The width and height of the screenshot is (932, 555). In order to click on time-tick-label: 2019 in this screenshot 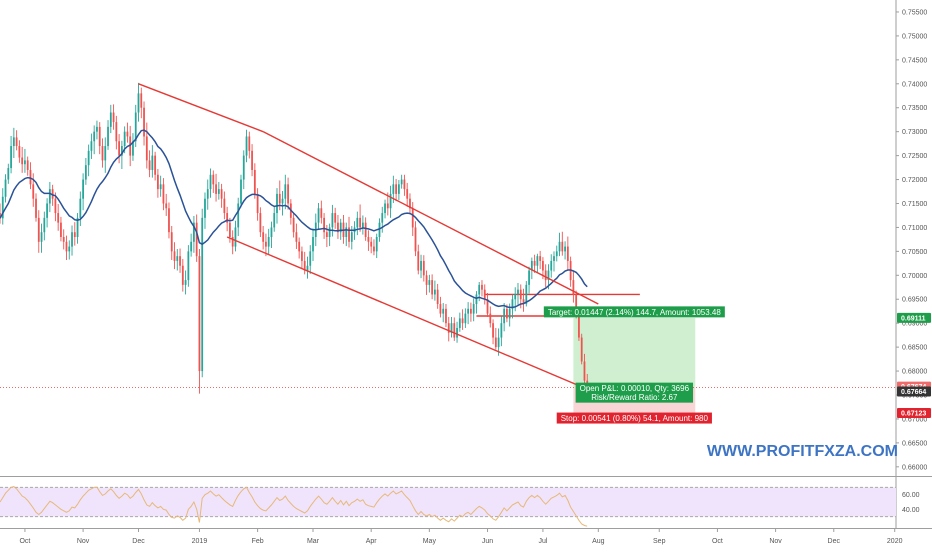, I will do `click(200, 541)`.